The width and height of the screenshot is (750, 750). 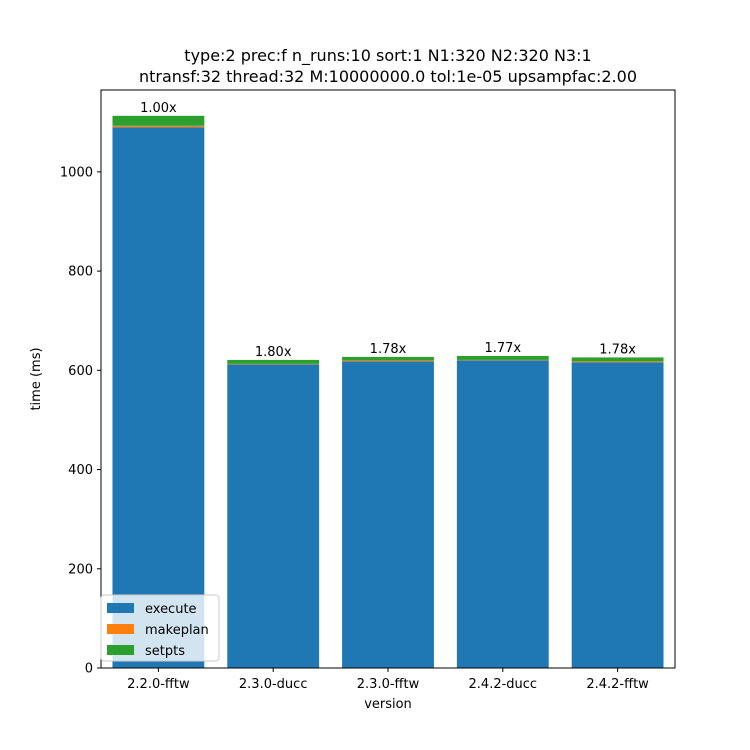 I want to click on bar-execute-2.3.0-fftw, so click(x=388, y=514).